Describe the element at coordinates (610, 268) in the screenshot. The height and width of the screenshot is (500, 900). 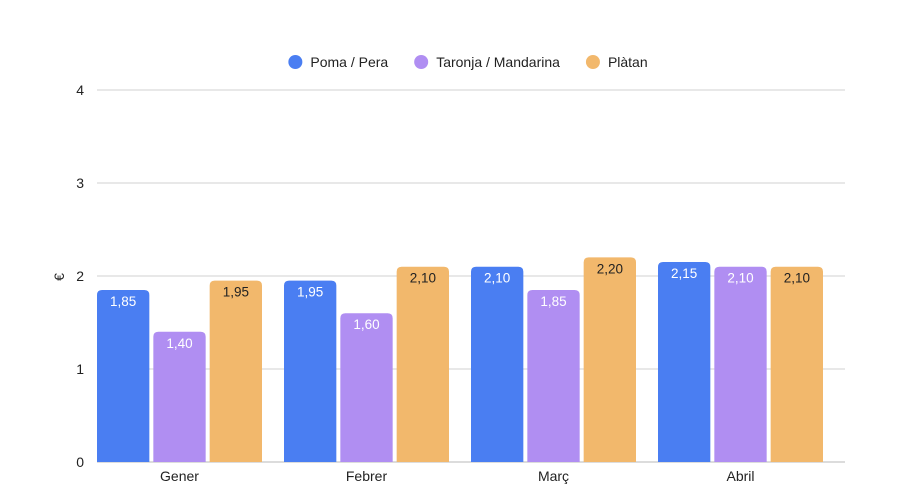
I see `data-label: 2,20` at that location.